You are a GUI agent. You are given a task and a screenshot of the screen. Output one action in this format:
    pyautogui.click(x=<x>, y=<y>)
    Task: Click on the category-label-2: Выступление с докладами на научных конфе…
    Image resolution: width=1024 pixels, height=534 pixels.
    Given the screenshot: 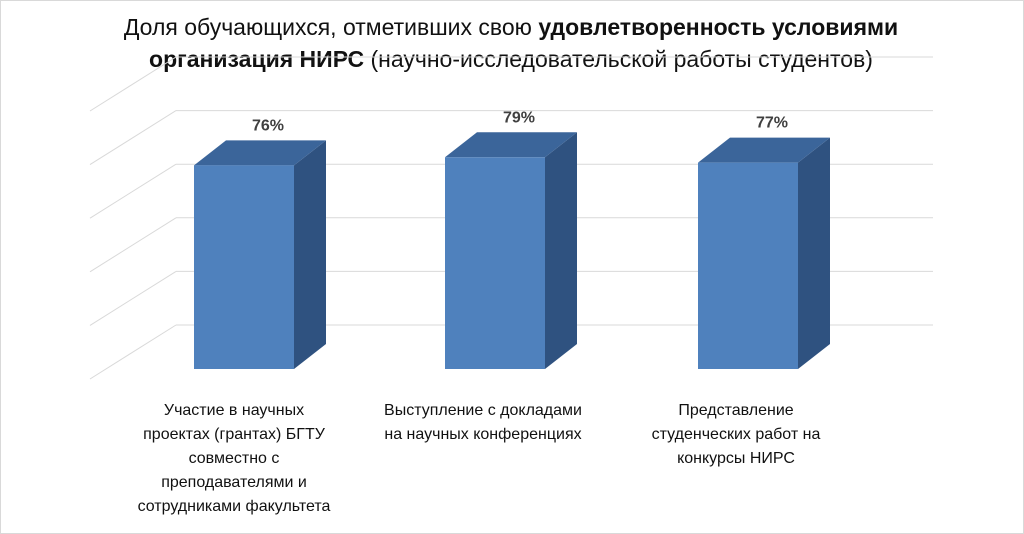 What is the action you would take?
    pyautogui.click(x=483, y=422)
    